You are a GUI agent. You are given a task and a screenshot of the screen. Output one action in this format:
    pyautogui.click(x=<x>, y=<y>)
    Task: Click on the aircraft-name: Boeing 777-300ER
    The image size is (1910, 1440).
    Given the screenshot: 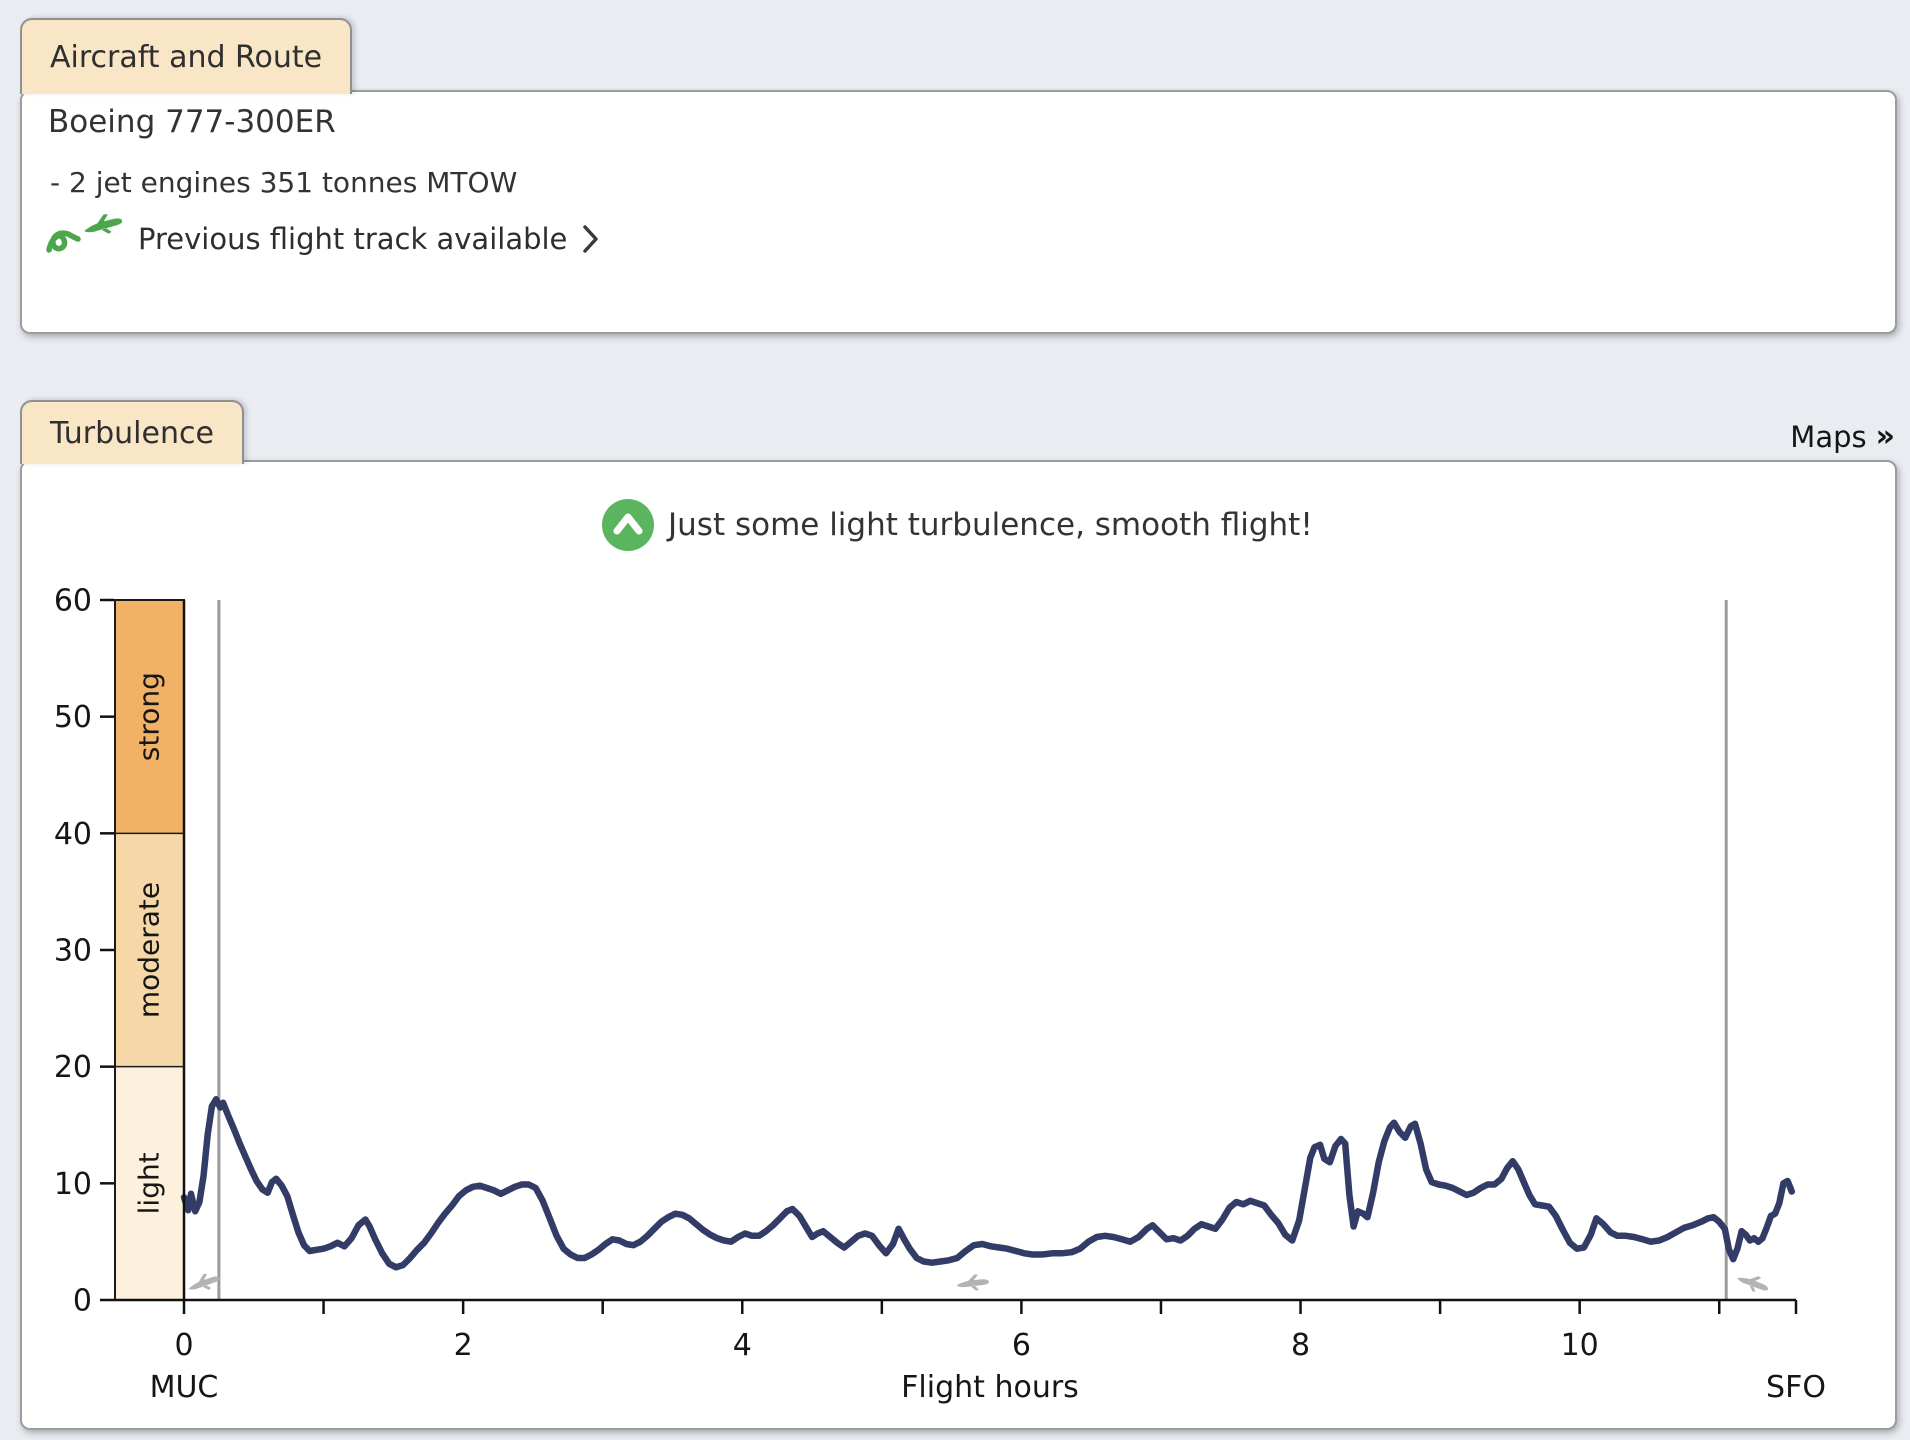 What is the action you would take?
    pyautogui.click(x=192, y=122)
    